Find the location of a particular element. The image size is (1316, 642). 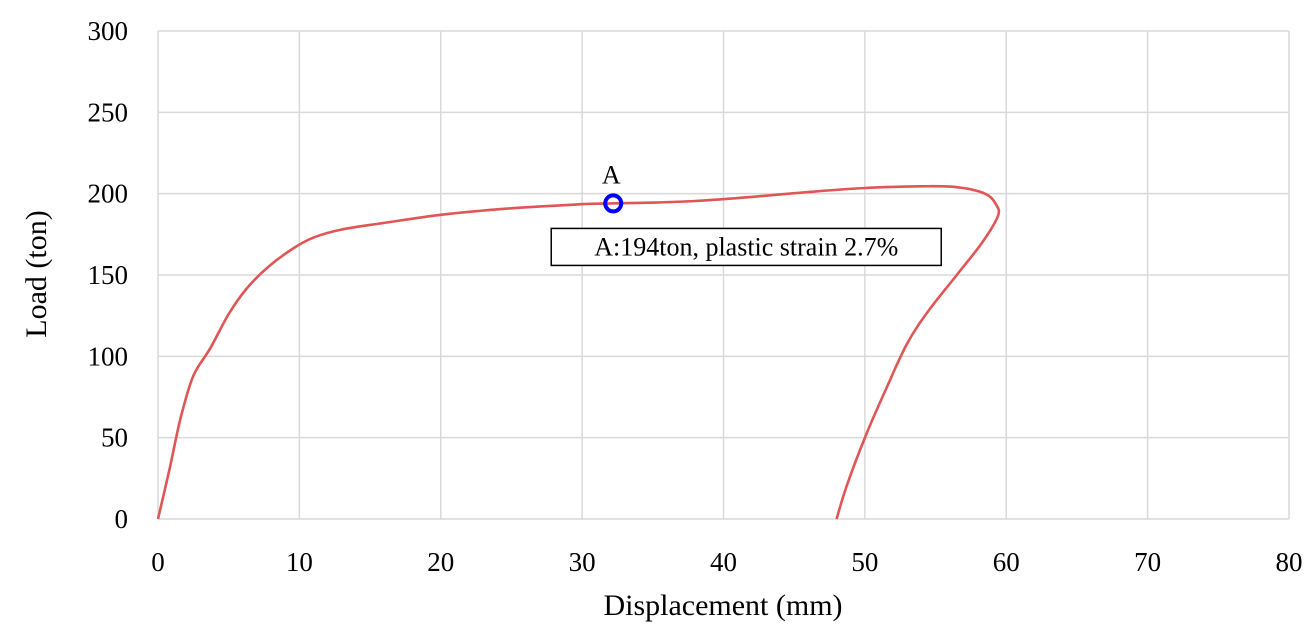

annotation-box is located at coordinates (746, 247).